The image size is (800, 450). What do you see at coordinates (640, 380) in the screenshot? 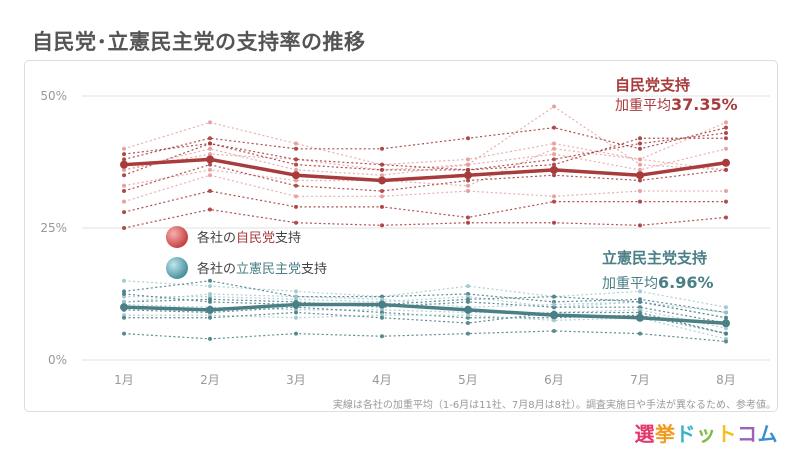
I see `x-tick-label: 7月` at bounding box center [640, 380].